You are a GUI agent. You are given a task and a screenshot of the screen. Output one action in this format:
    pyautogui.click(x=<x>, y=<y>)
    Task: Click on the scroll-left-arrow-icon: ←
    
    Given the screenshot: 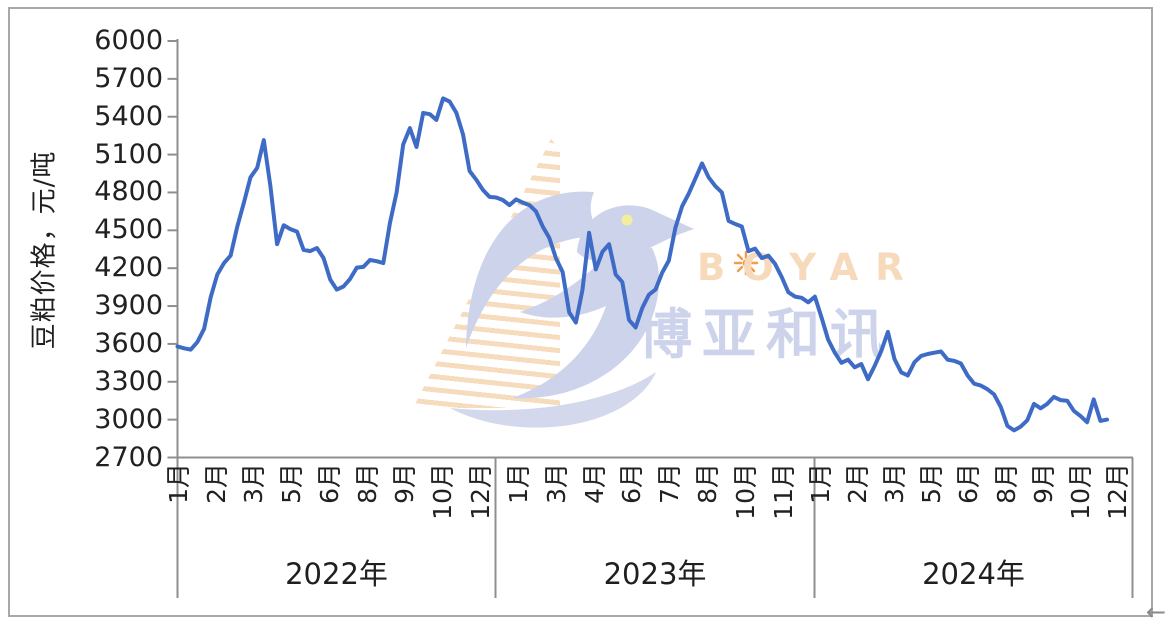 What is the action you would take?
    pyautogui.click(x=1156, y=612)
    